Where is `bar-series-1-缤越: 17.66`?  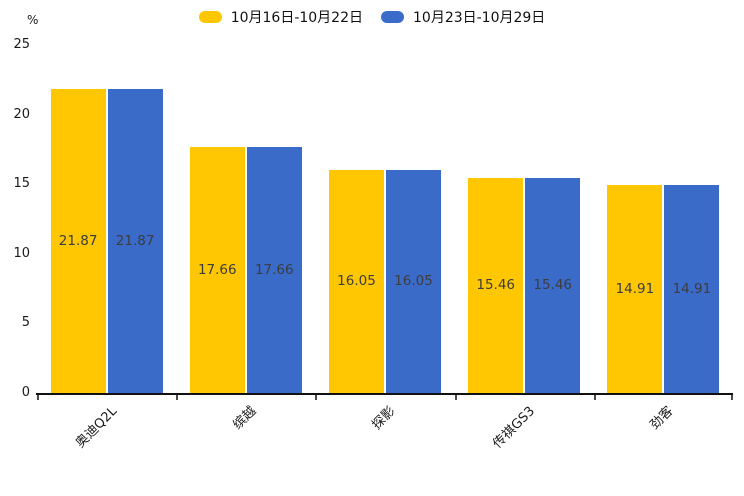
bar-series-1-缤越: 17.66 is located at coordinates (274, 270).